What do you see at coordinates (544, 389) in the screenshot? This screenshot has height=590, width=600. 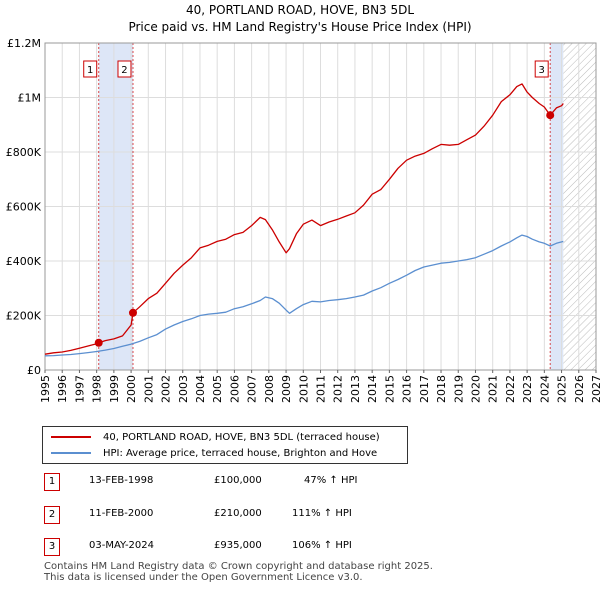 I see `x-tick-label: 2024` at bounding box center [544, 389].